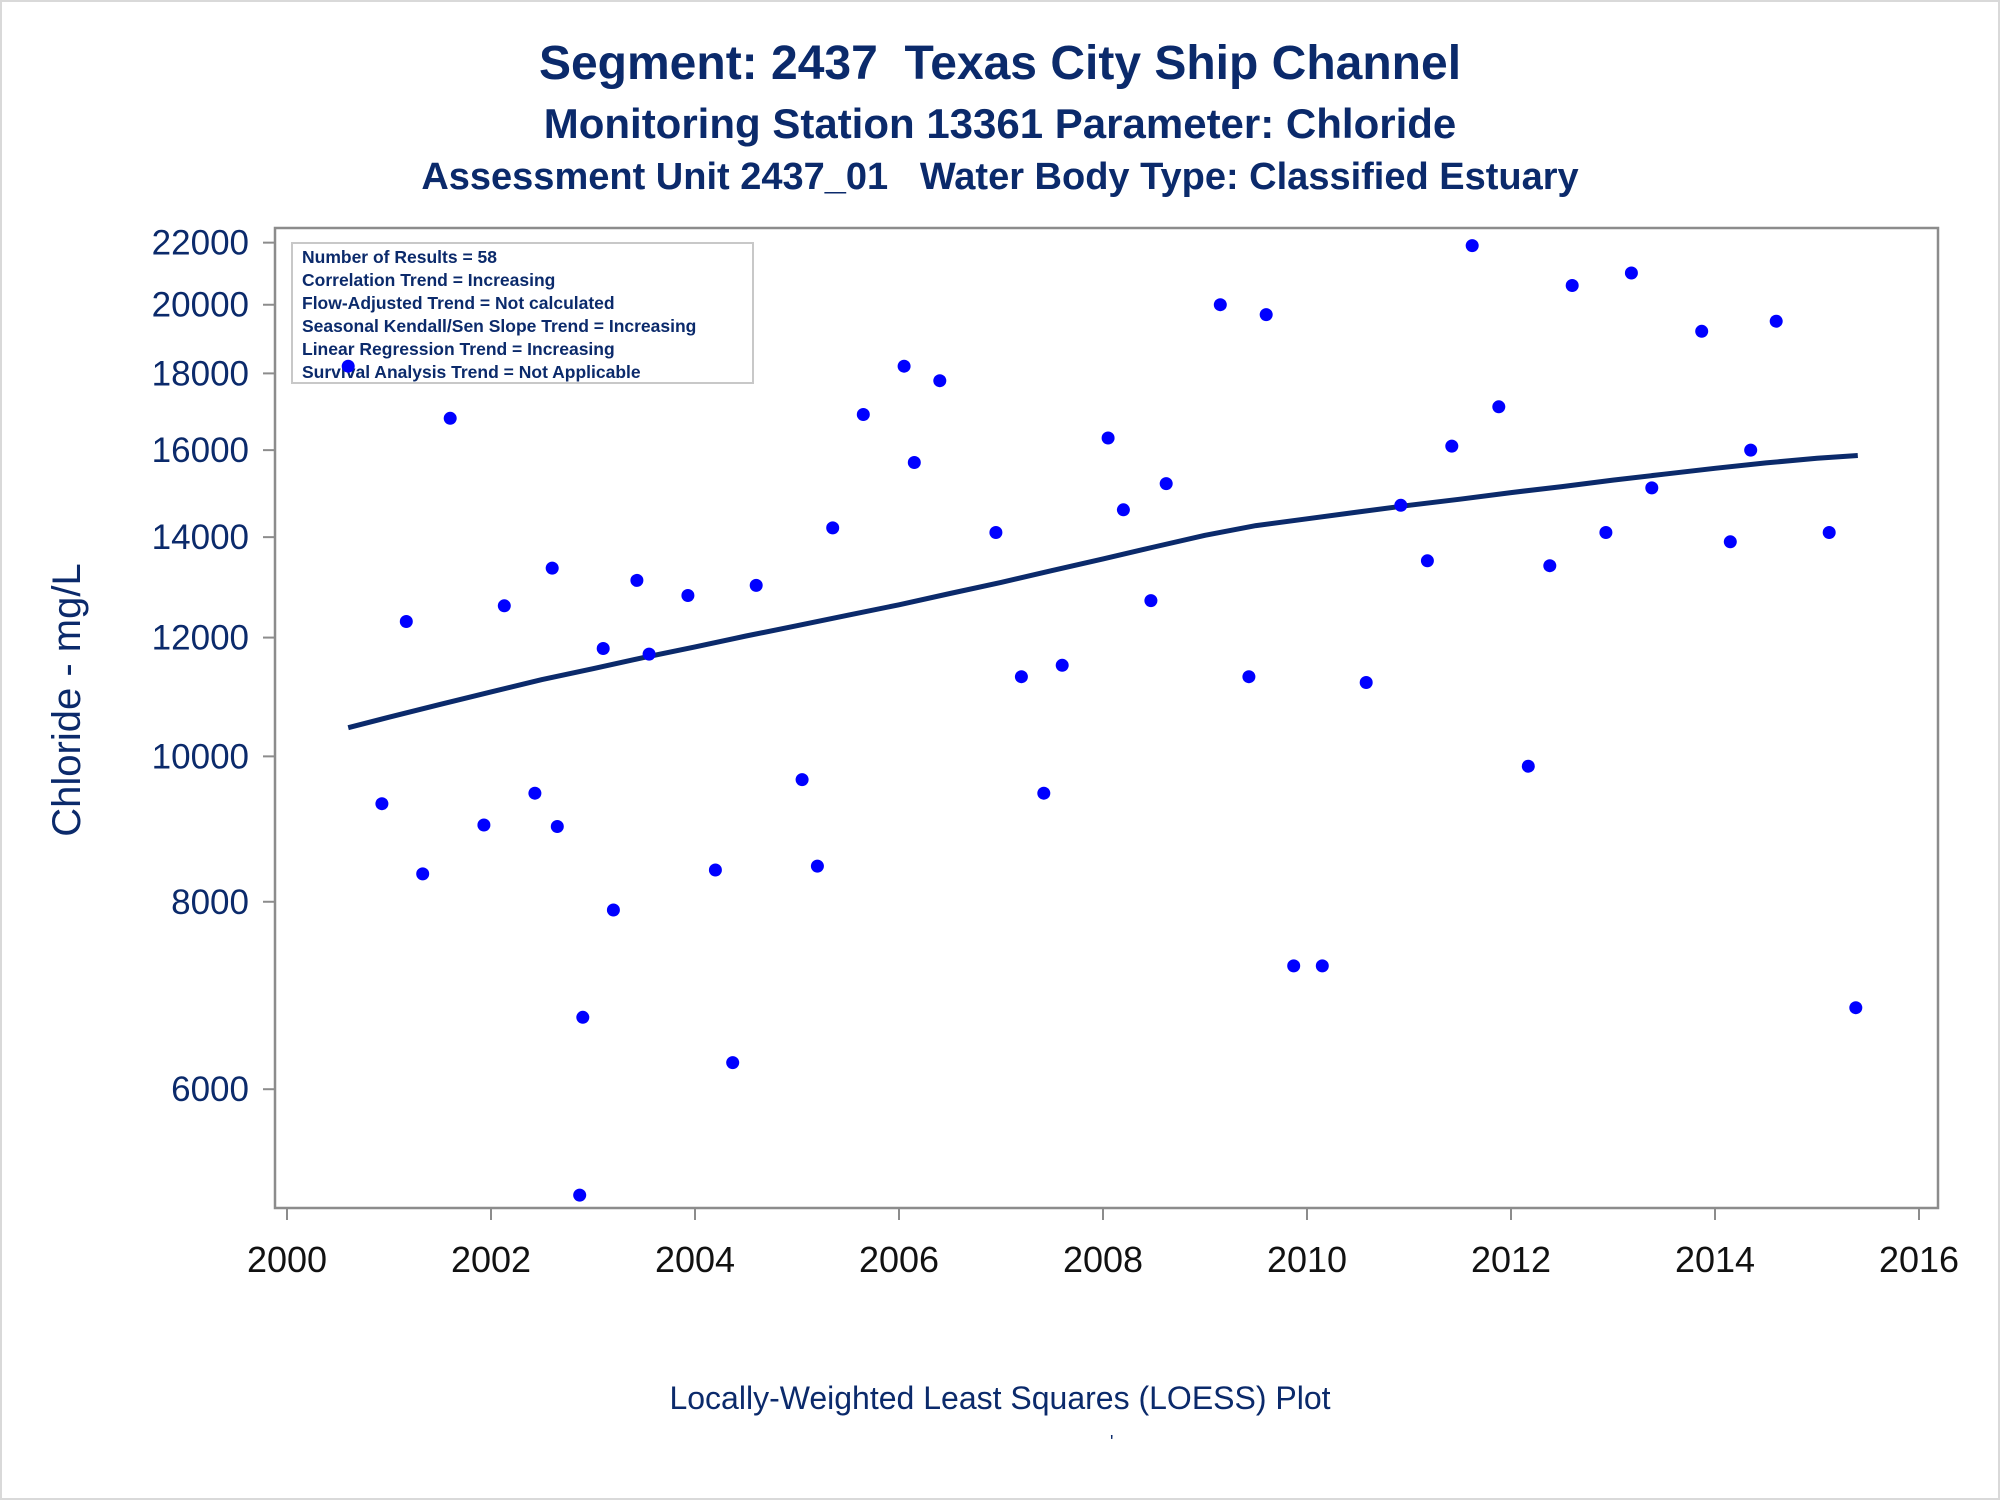 The height and width of the screenshot is (1500, 2000). I want to click on x-tick-label: 2006, so click(899, 1259).